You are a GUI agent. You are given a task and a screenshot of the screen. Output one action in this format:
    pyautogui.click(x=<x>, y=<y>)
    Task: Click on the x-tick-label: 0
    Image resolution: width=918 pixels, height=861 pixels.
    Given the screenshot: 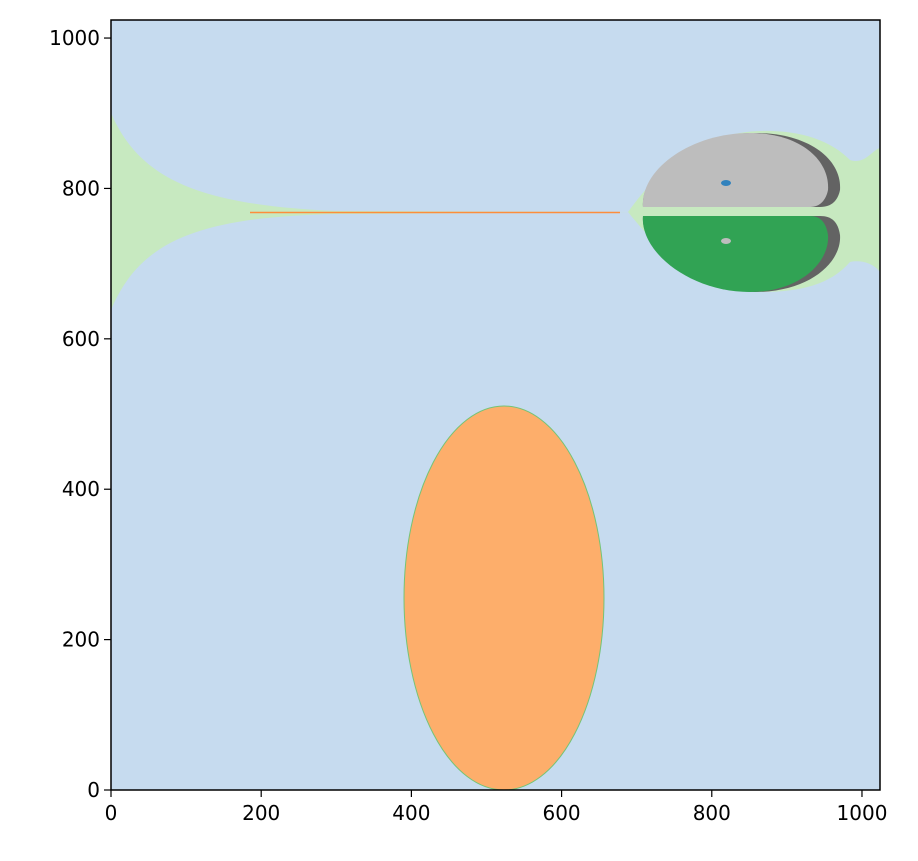 What is the action you would take?
    pyautogui.click(x=111, y=813)
    